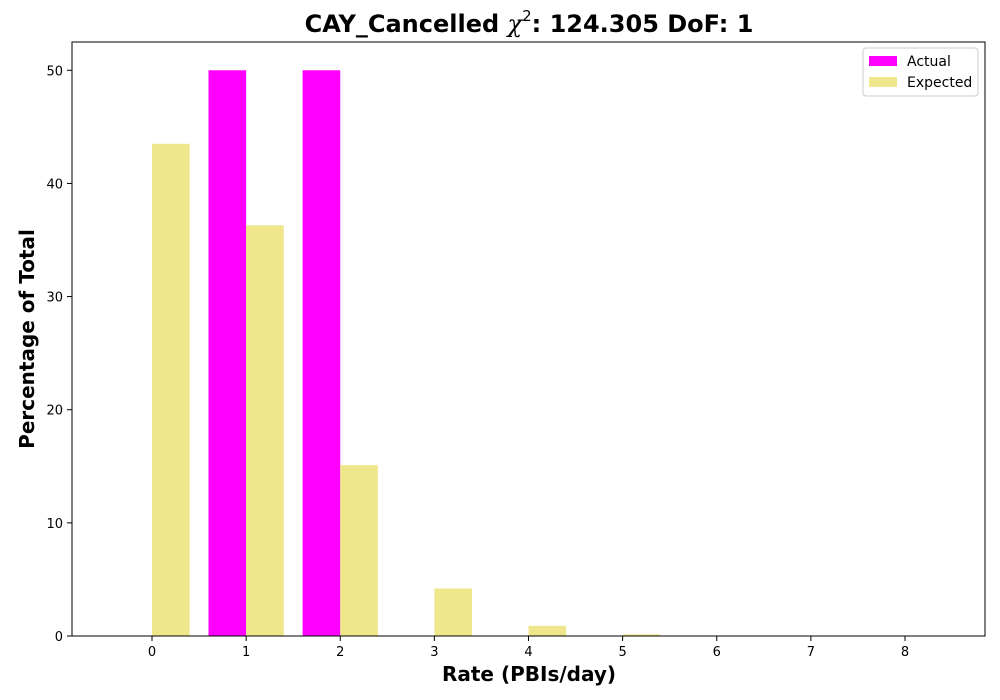  I want to click on x-axis-label: Rate (PBIs/day), so click(529, 674).